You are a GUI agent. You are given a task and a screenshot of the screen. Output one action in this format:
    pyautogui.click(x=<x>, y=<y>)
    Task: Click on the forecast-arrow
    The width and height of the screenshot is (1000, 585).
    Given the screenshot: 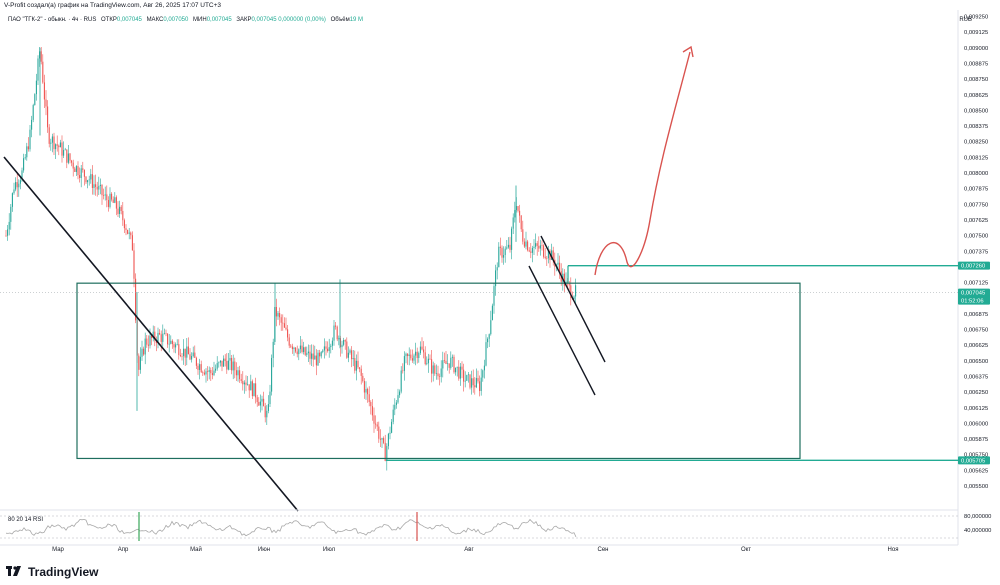 What is the action you would take?
    pyautogui.click(x=642, y=163)
    